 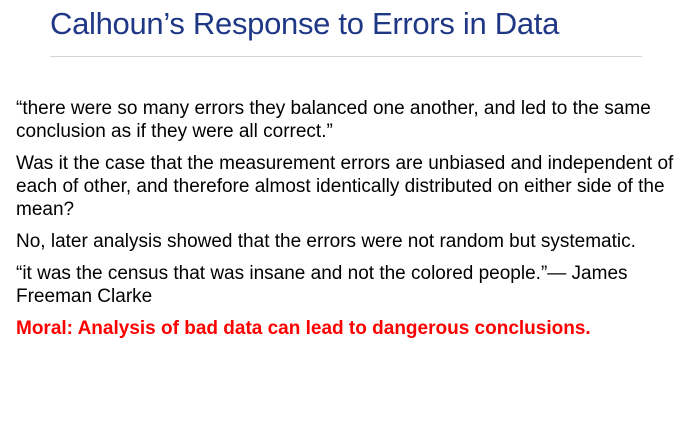 What do you see at coordinates (346, 56) in the screenshot?
I see `title-divider` at bounding box center [346, 56].